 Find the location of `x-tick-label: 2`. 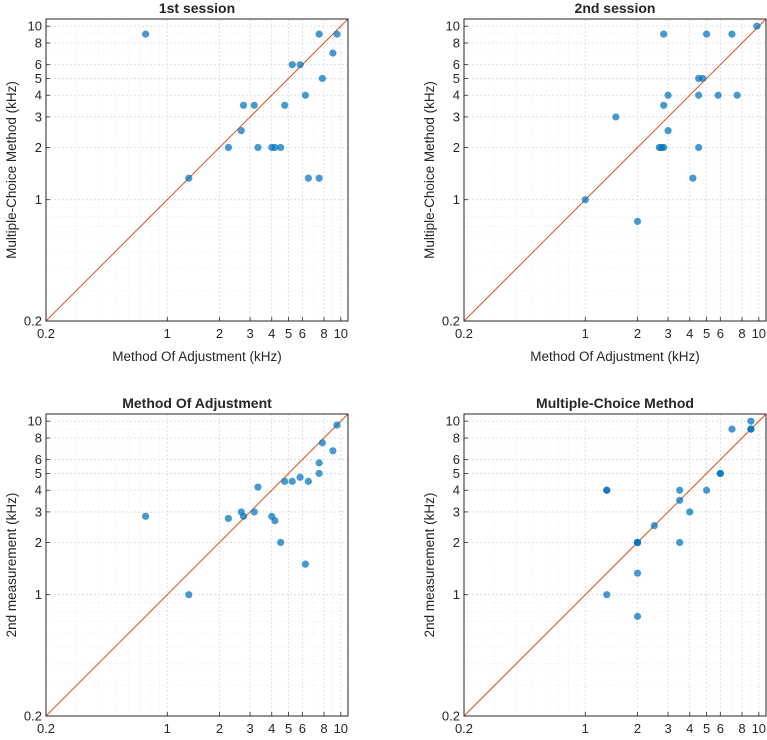

x-tick-label: 2 is located at coordinates (219, 333).